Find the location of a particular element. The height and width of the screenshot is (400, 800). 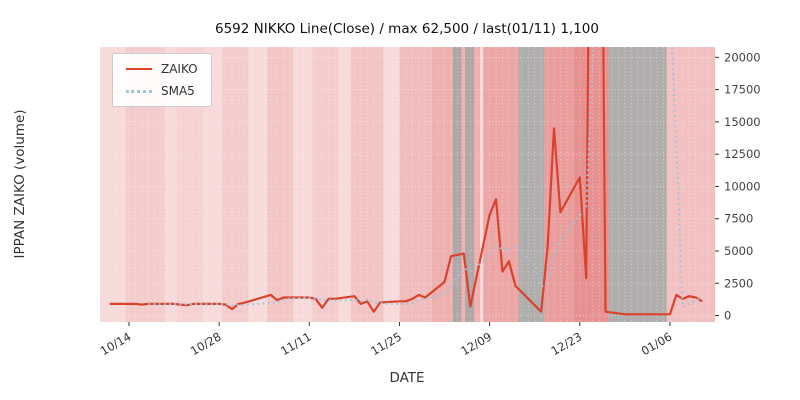

x-tick-label: 12/09 is located at coordinates (476, 343).